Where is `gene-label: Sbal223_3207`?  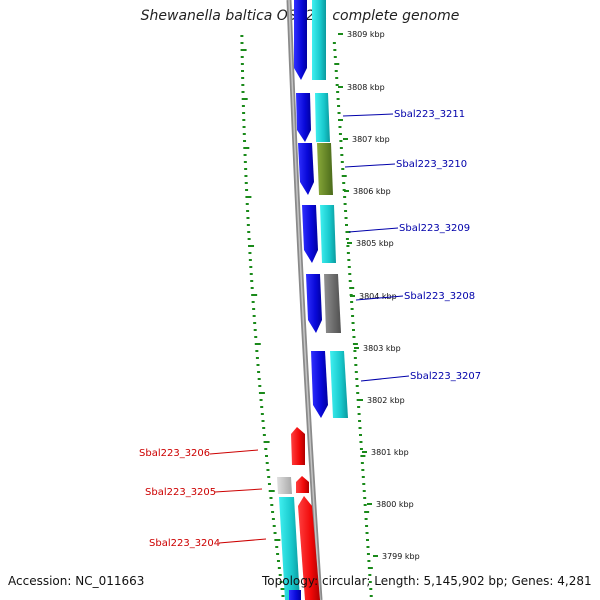
gene-label: Sbal223_3207 is located at coordinates (445, 376).